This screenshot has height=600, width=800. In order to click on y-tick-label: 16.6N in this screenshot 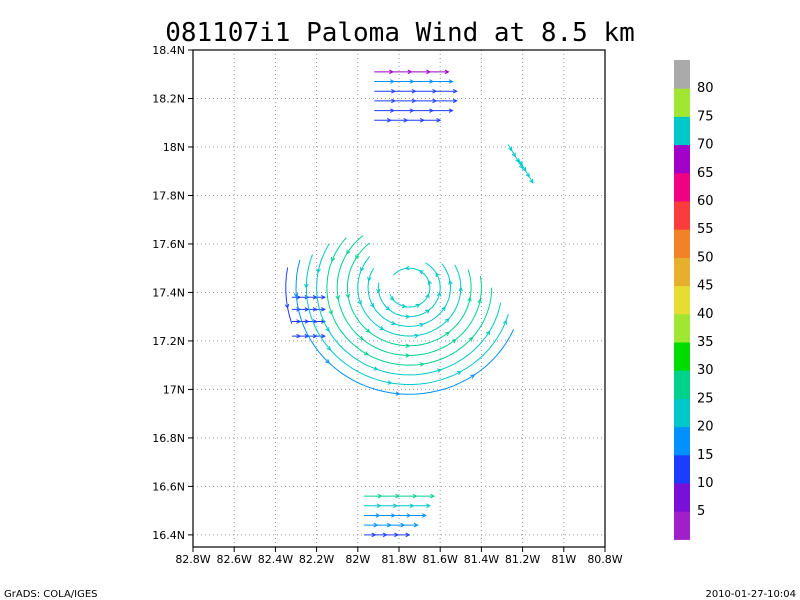, I will do `click(168, 486)`.